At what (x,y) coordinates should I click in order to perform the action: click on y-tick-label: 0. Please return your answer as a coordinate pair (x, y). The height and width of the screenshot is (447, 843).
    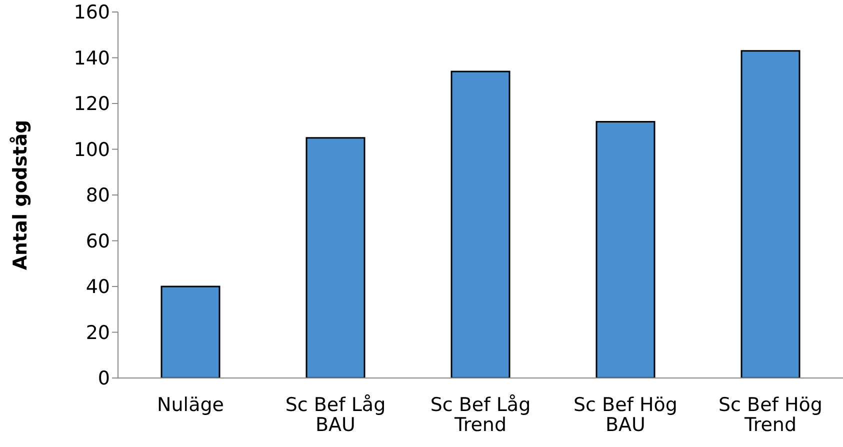
    Looking at the image, I should click on (104, 379).